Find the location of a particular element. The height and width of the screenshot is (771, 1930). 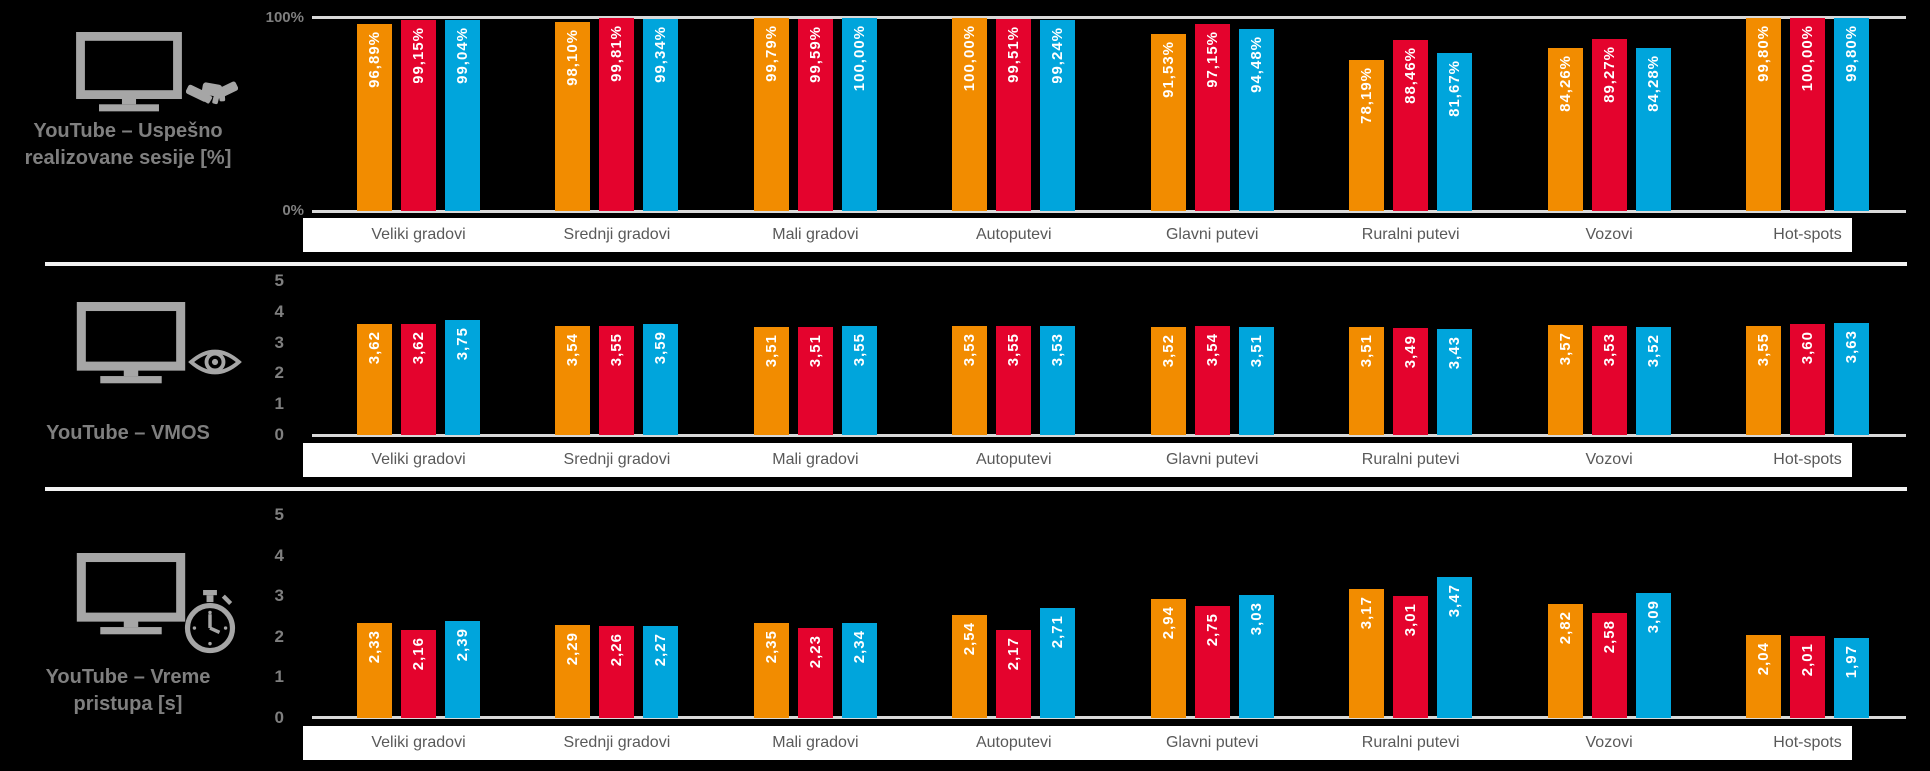

category-label: Mali gradovi is located at coordinates (815, 459).